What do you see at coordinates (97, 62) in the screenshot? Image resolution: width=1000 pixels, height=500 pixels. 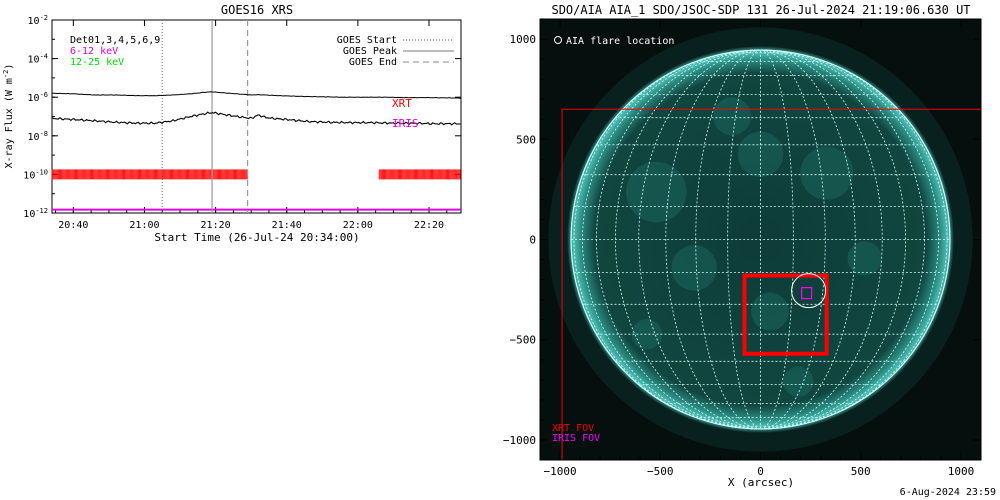 I see `legend-high-energy: 12-25 keV` at bounding box center [97, 62].